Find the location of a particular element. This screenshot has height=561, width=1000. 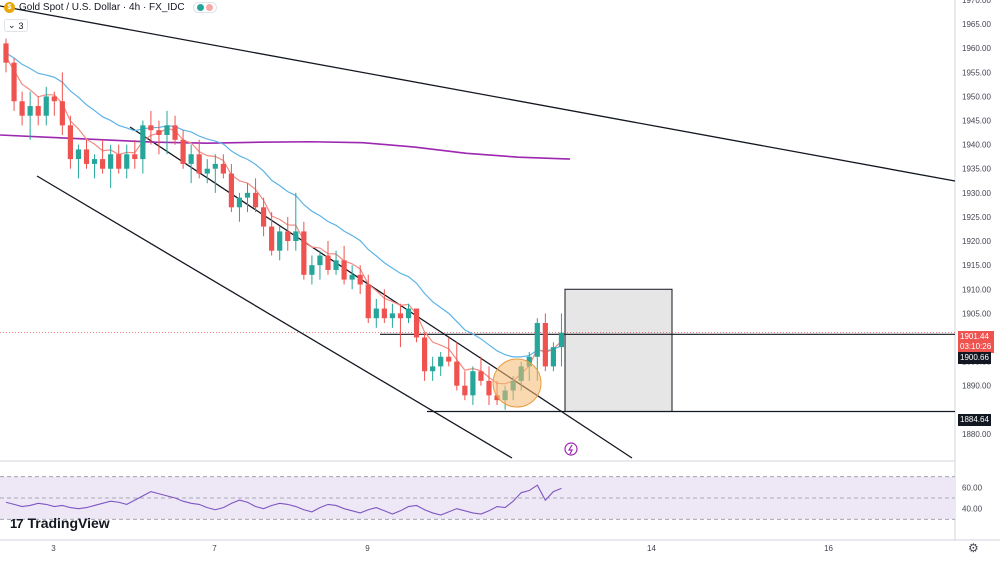

gear-icon: ⚙ is located at coordinates (973, 548).